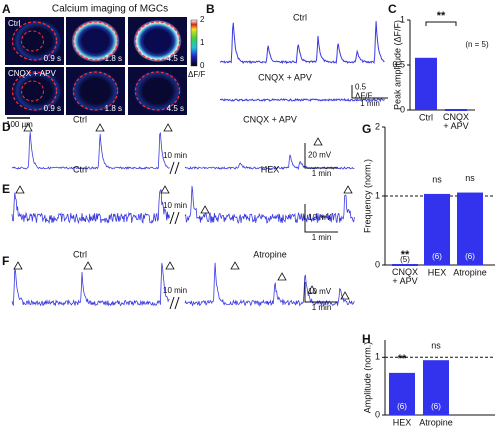 The width and height of the screenshot is (500, 432). I want to click on colorbar-tick: 1, so click(202, 42).